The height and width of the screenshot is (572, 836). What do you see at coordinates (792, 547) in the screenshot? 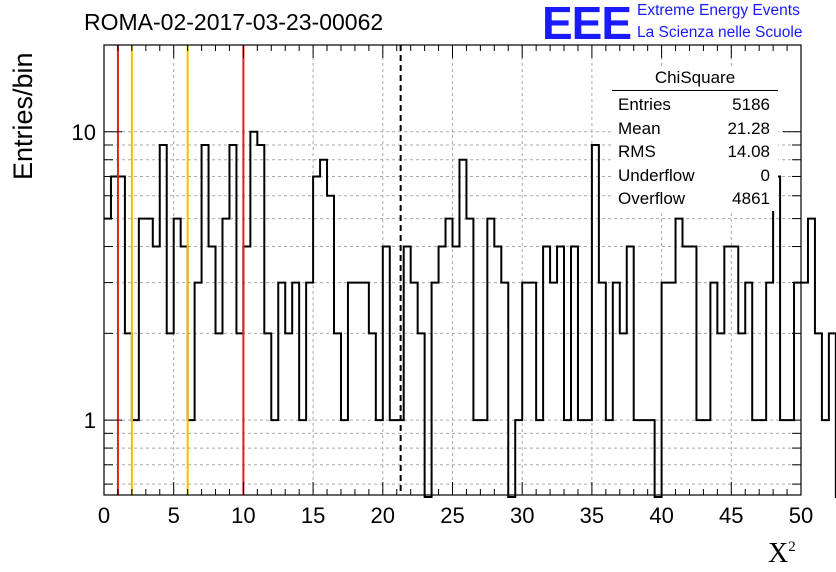
I see `x-axis-label-superscript: 2` at bounding box center [792, 547].